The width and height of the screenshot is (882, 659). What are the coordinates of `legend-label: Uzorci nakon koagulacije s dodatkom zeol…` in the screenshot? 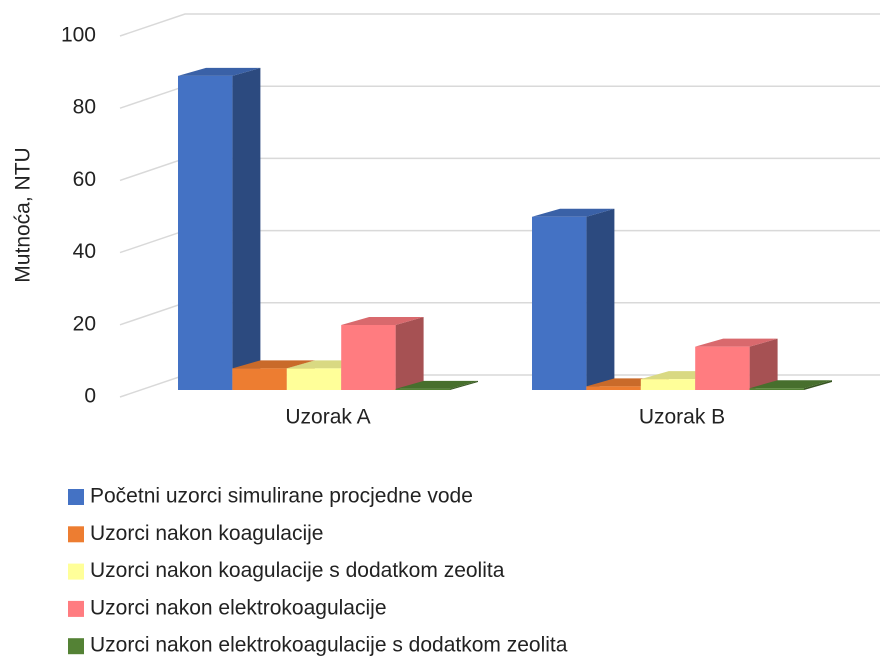 It's located at (297, 570).